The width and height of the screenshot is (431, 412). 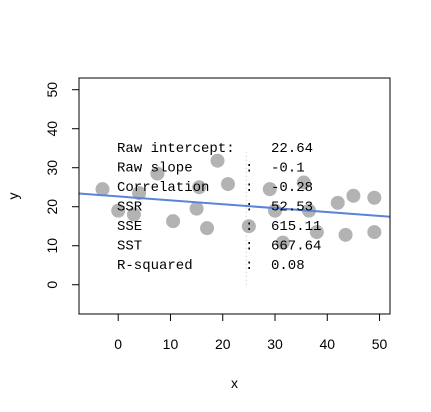 What do you see at coordinates (296, 247) in the screenshot?
I see `stats-value: 667.64` at bounding box center [296, 247].